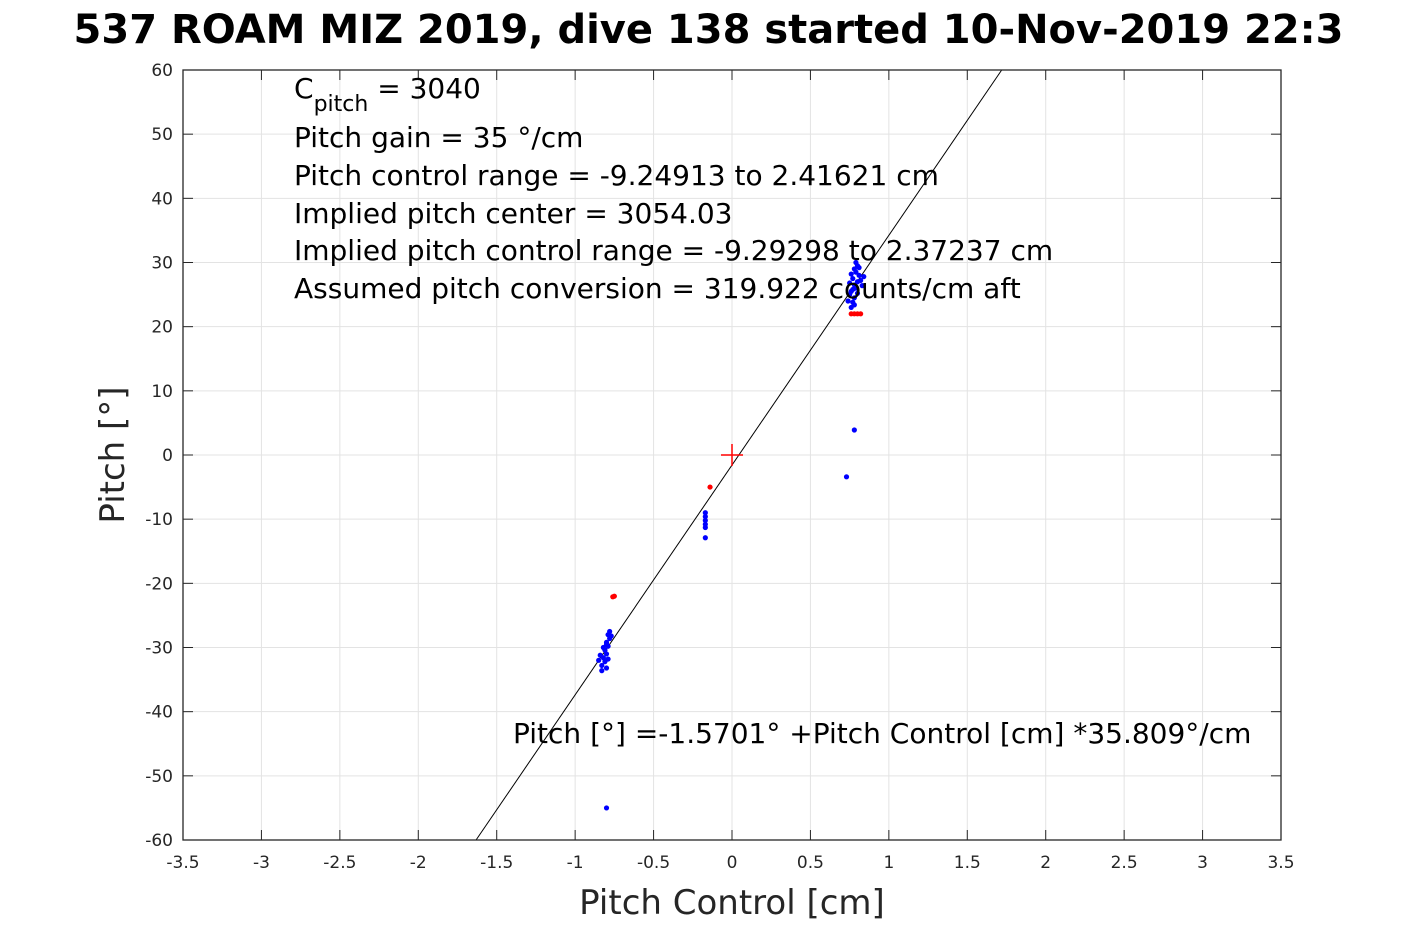 The width and height of the screenshot is (1417, 945). Describe the element at coordinates (888, 863) in the screenshot. I see `x-tick-label: 1` at that location.